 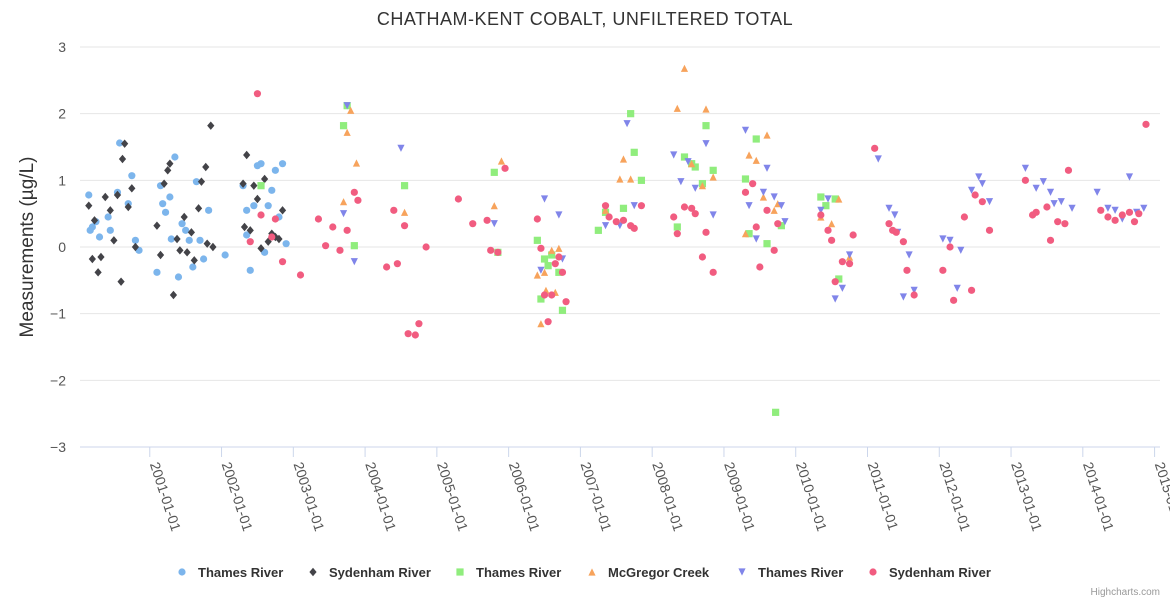 I want to click on y-tick-label: −3, so click(x=58, y=447).